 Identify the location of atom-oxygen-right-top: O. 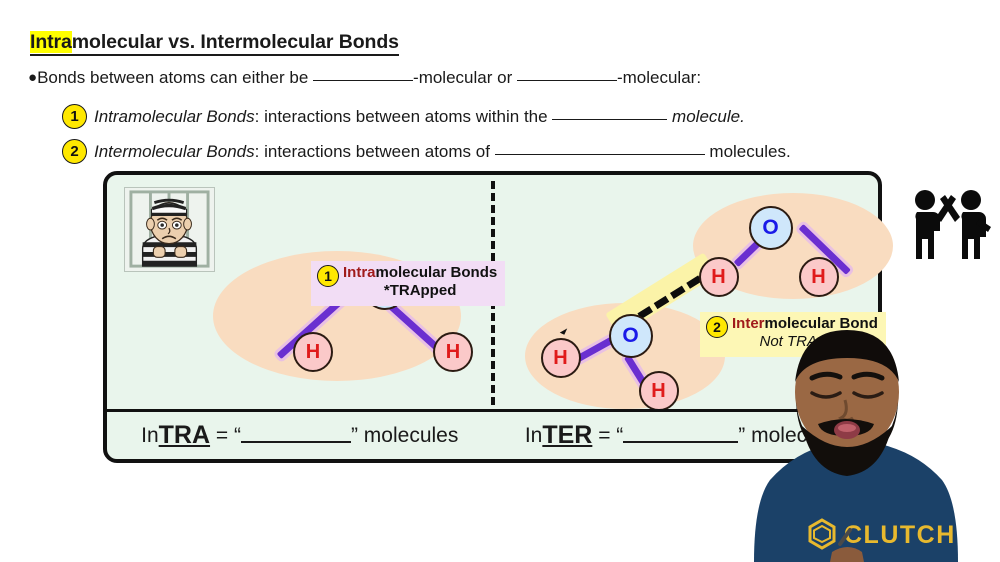
(770, 228).